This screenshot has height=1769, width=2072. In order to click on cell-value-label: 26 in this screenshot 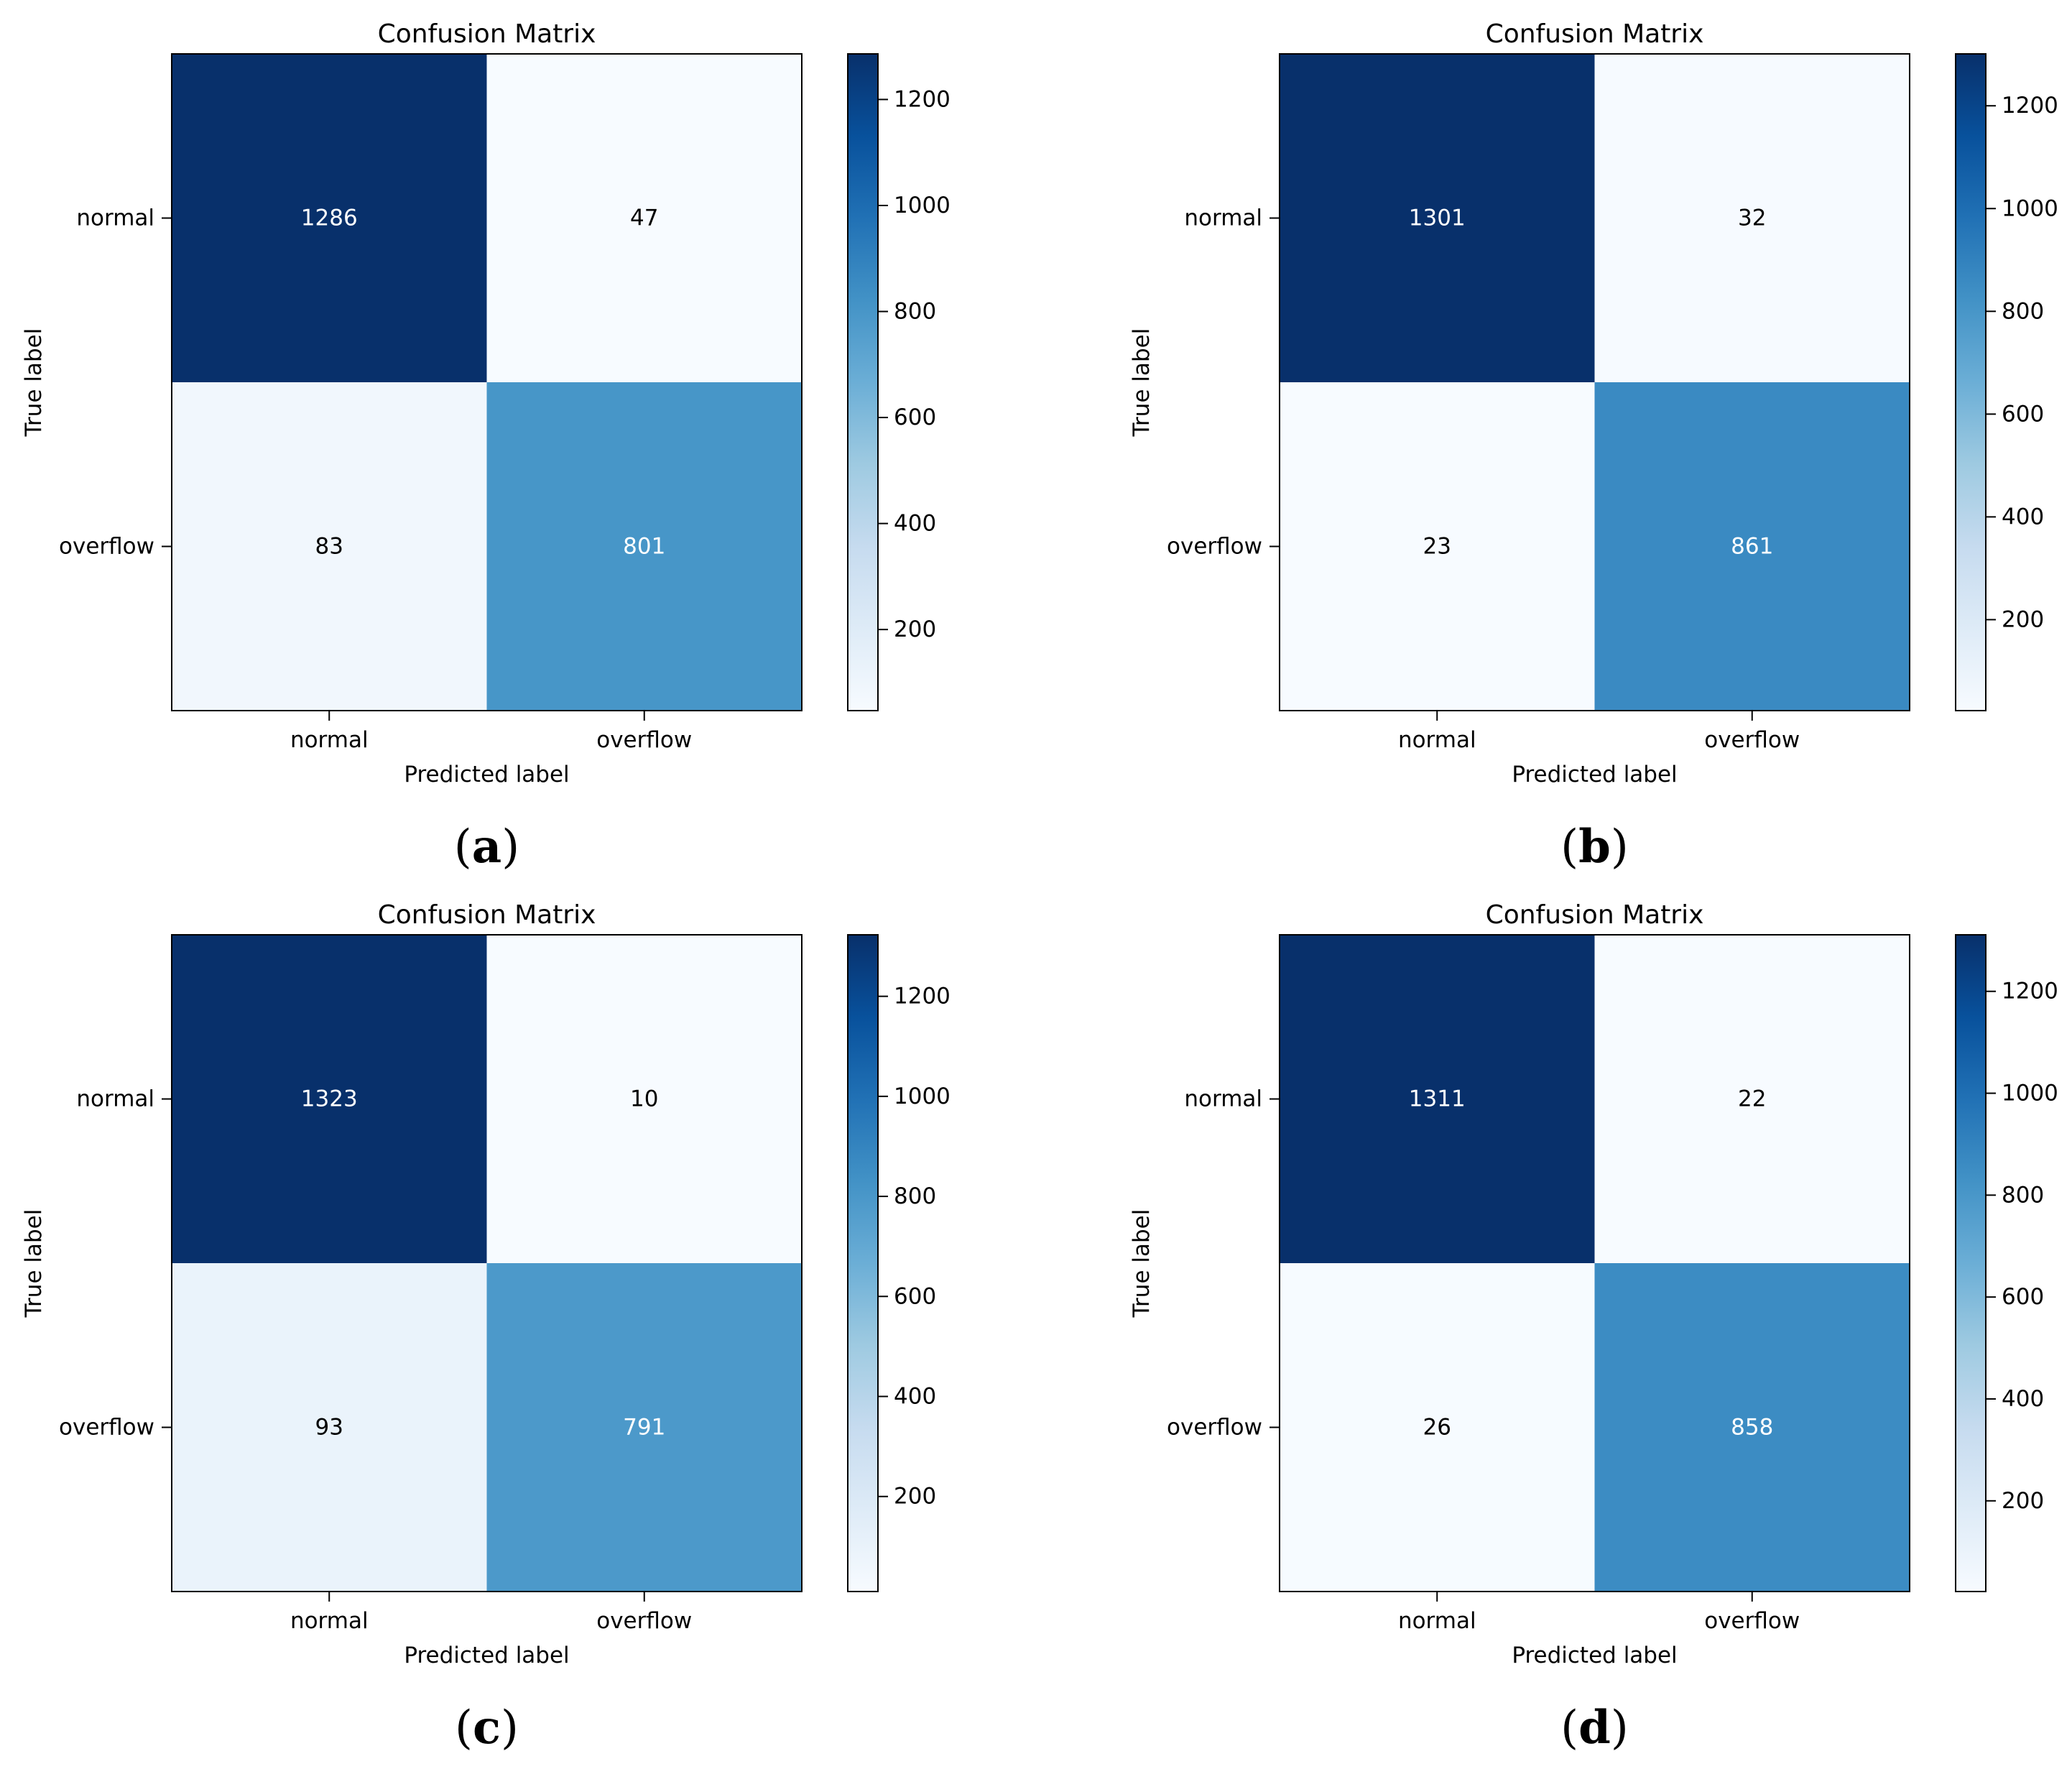, I will do `click(1437, 1428)`.